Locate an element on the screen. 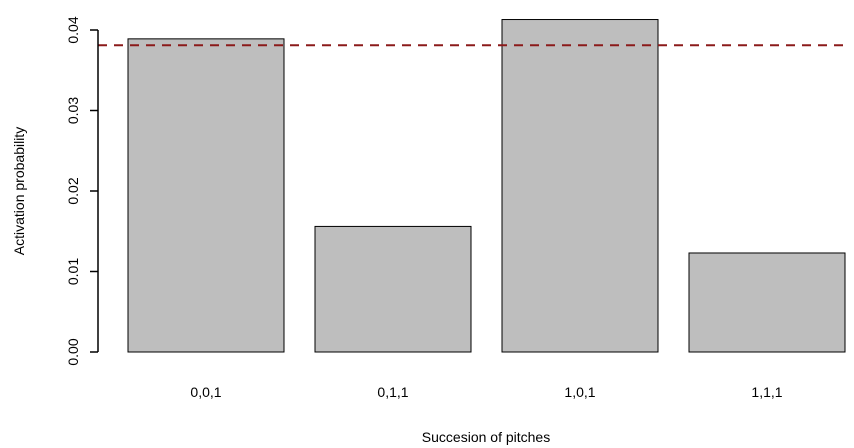  y-axis-title: Activation probability is located at coordinates (19, 191).